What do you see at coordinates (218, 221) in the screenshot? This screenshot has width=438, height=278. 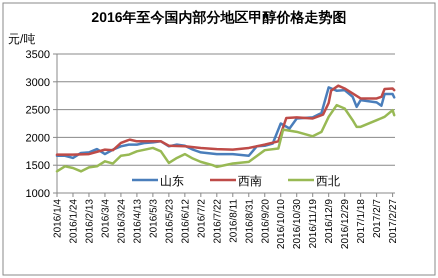 I see `x-tick-label: 2016/7/22` at bounding box center [218, 221].